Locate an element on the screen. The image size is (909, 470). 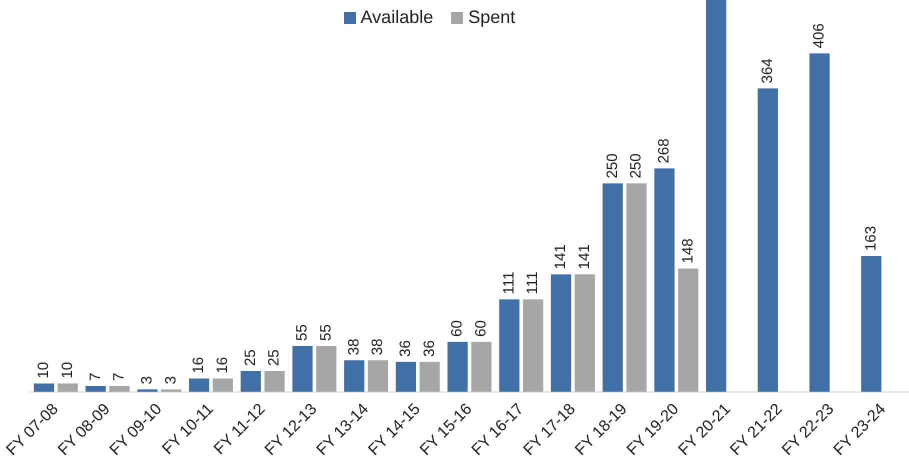
data-label: 163 is located at coordinates (871, 238).